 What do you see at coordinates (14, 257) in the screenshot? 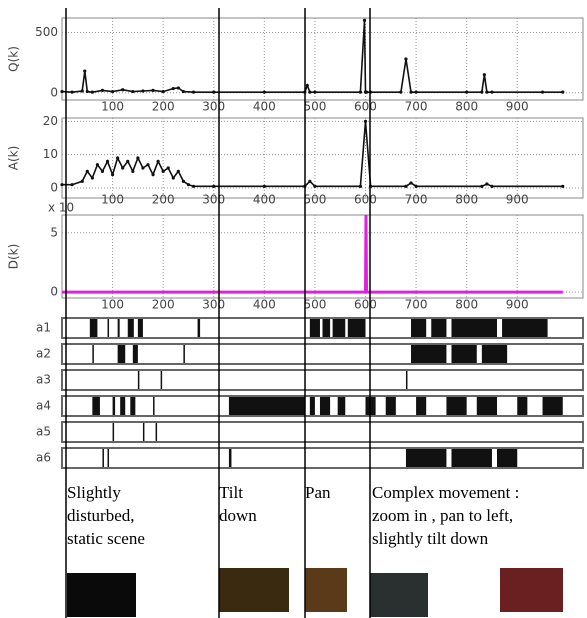
I see `y-axis-label: D(k)` at bounding box center [14, 257].